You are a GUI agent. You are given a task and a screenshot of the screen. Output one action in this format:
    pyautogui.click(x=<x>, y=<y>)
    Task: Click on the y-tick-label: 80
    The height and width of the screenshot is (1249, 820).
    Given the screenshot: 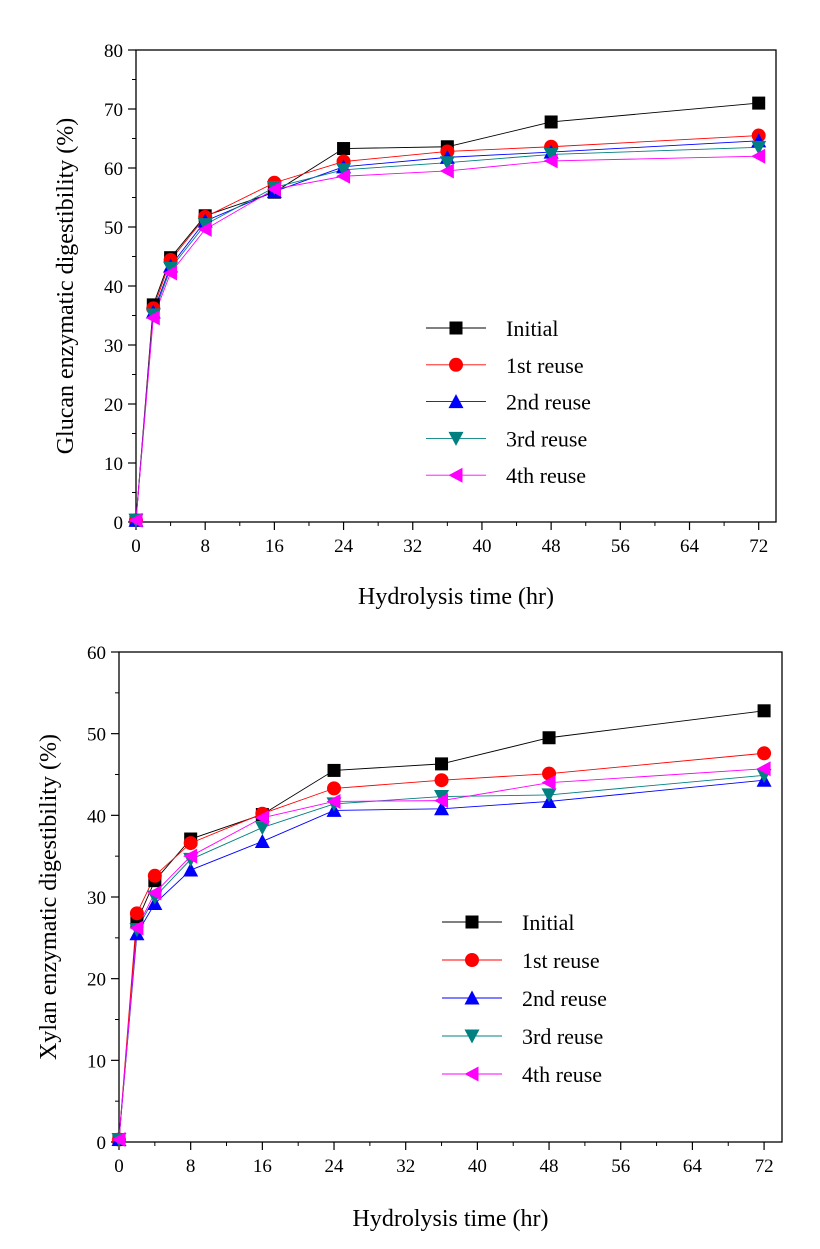 What is the action you would take?
    pyautogui.click(x=113, y=51)
    